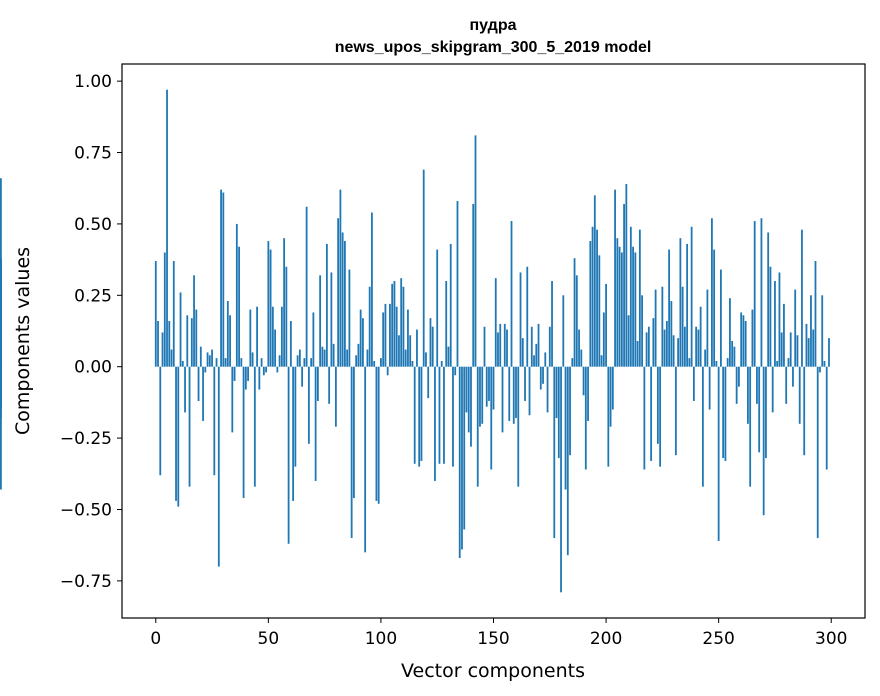 This screenshot has height=696, width=880. I want to click on x-tick-label: 300, so click(831, 639).